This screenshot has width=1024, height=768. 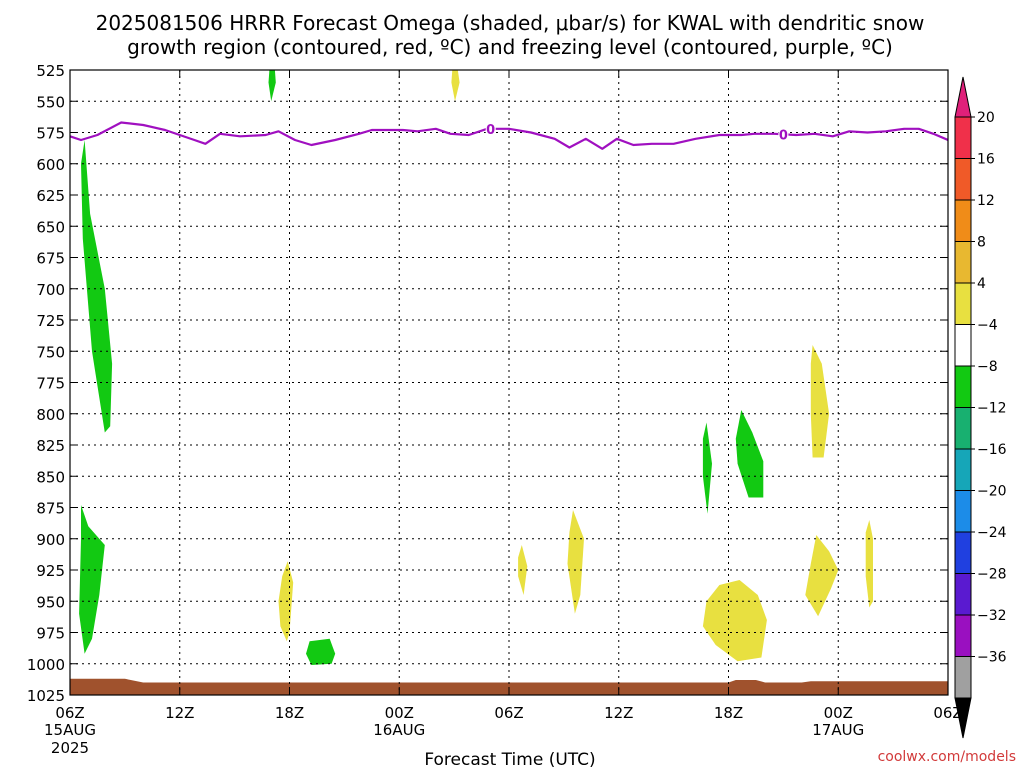 What do you see at coordinates (399, 730) in the screenshot?
I see `x-date-label: 16AUG` at bounding box center [399, 730].